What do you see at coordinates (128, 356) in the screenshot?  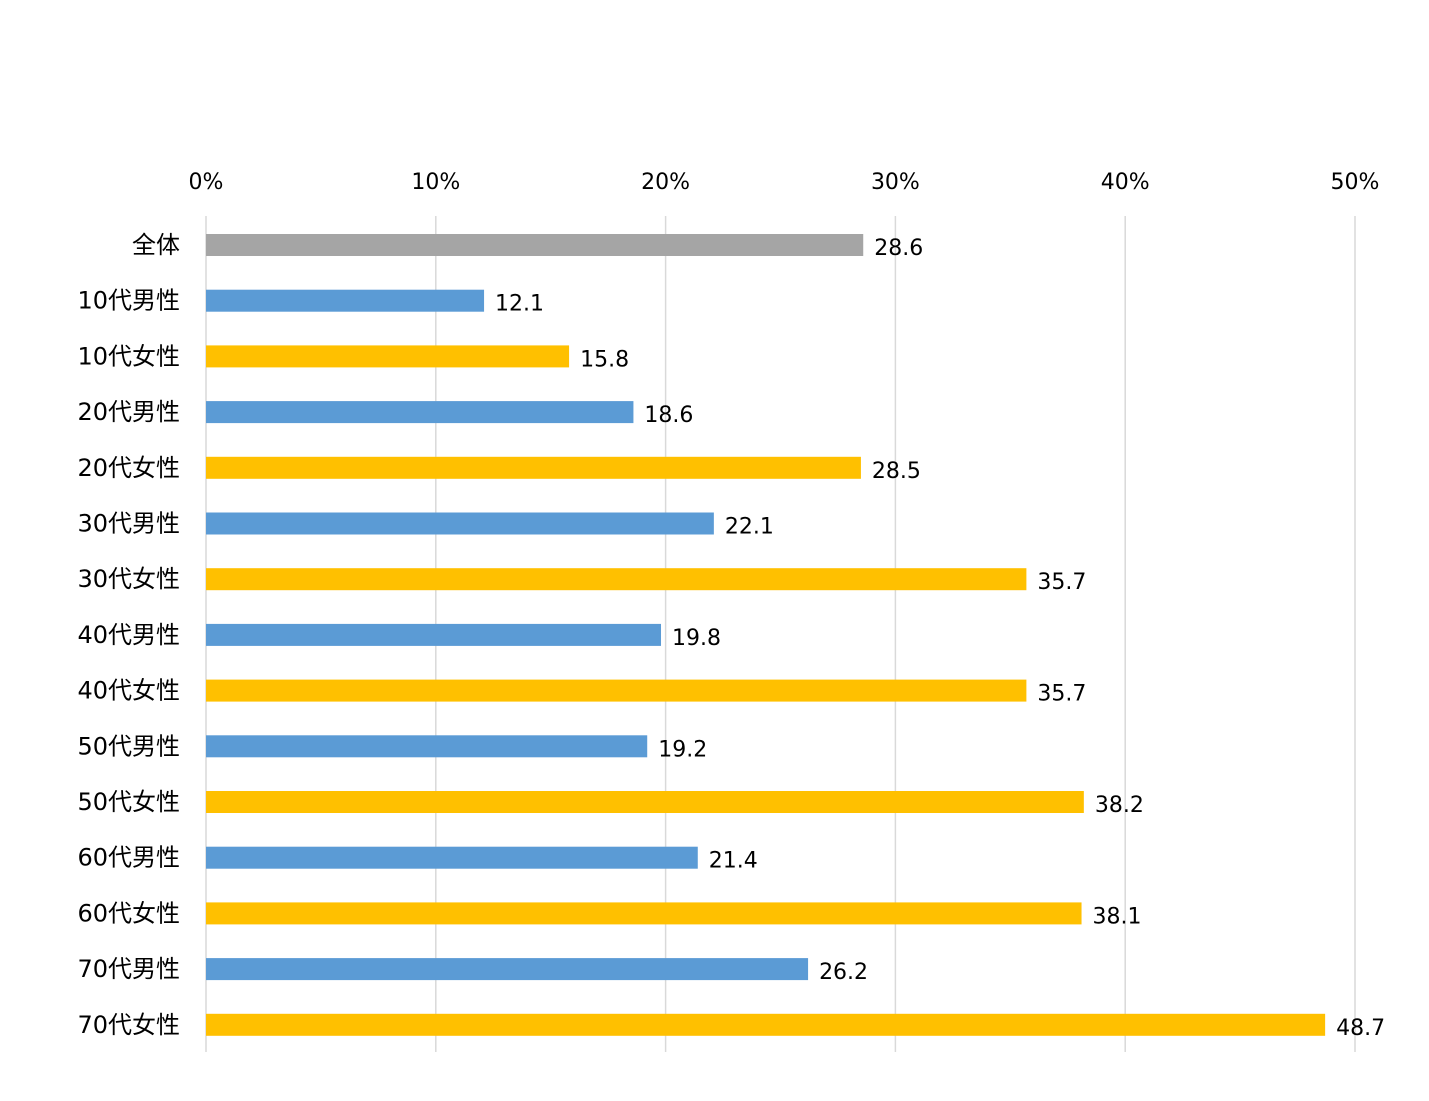 I see `category-label: 10代女性` at bounding box center [128, 356].